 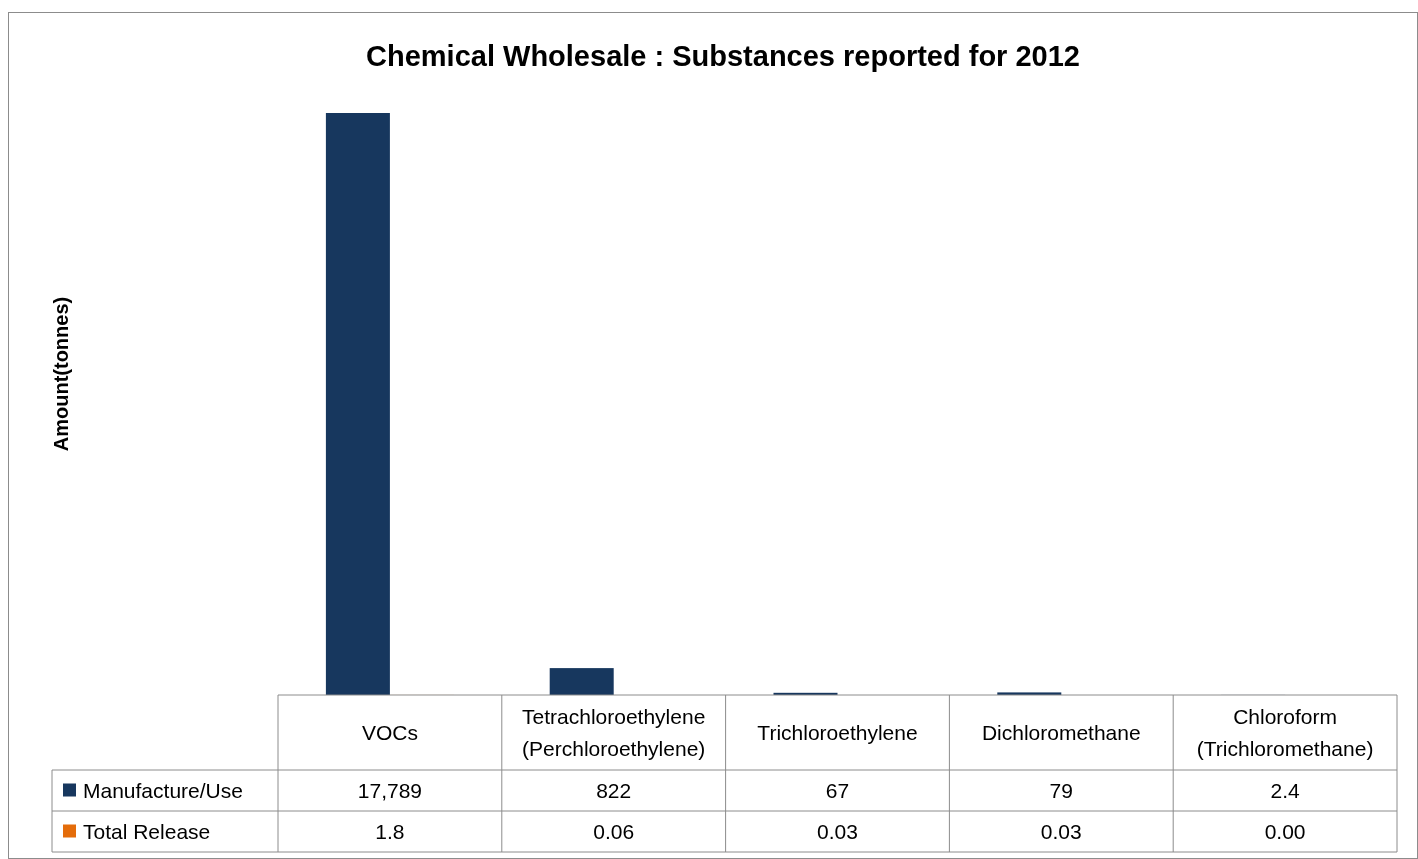 I want to click on data-label: 79, so click(x=1061, y=790).